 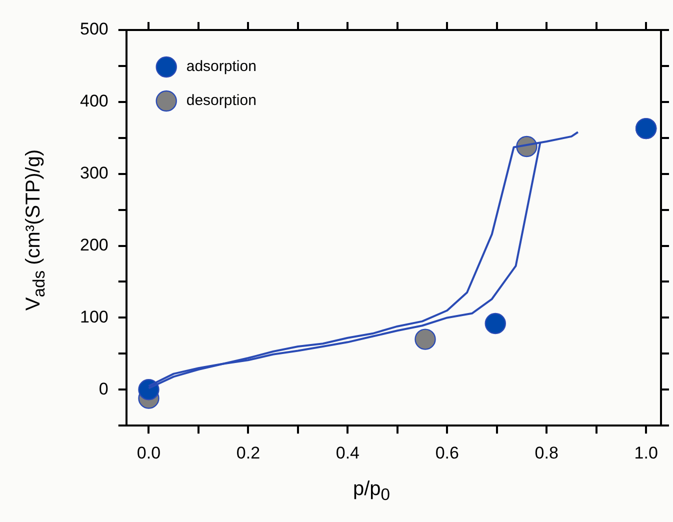 I want to click on x-tick-label: 0.0, so click(x=148, y=452).